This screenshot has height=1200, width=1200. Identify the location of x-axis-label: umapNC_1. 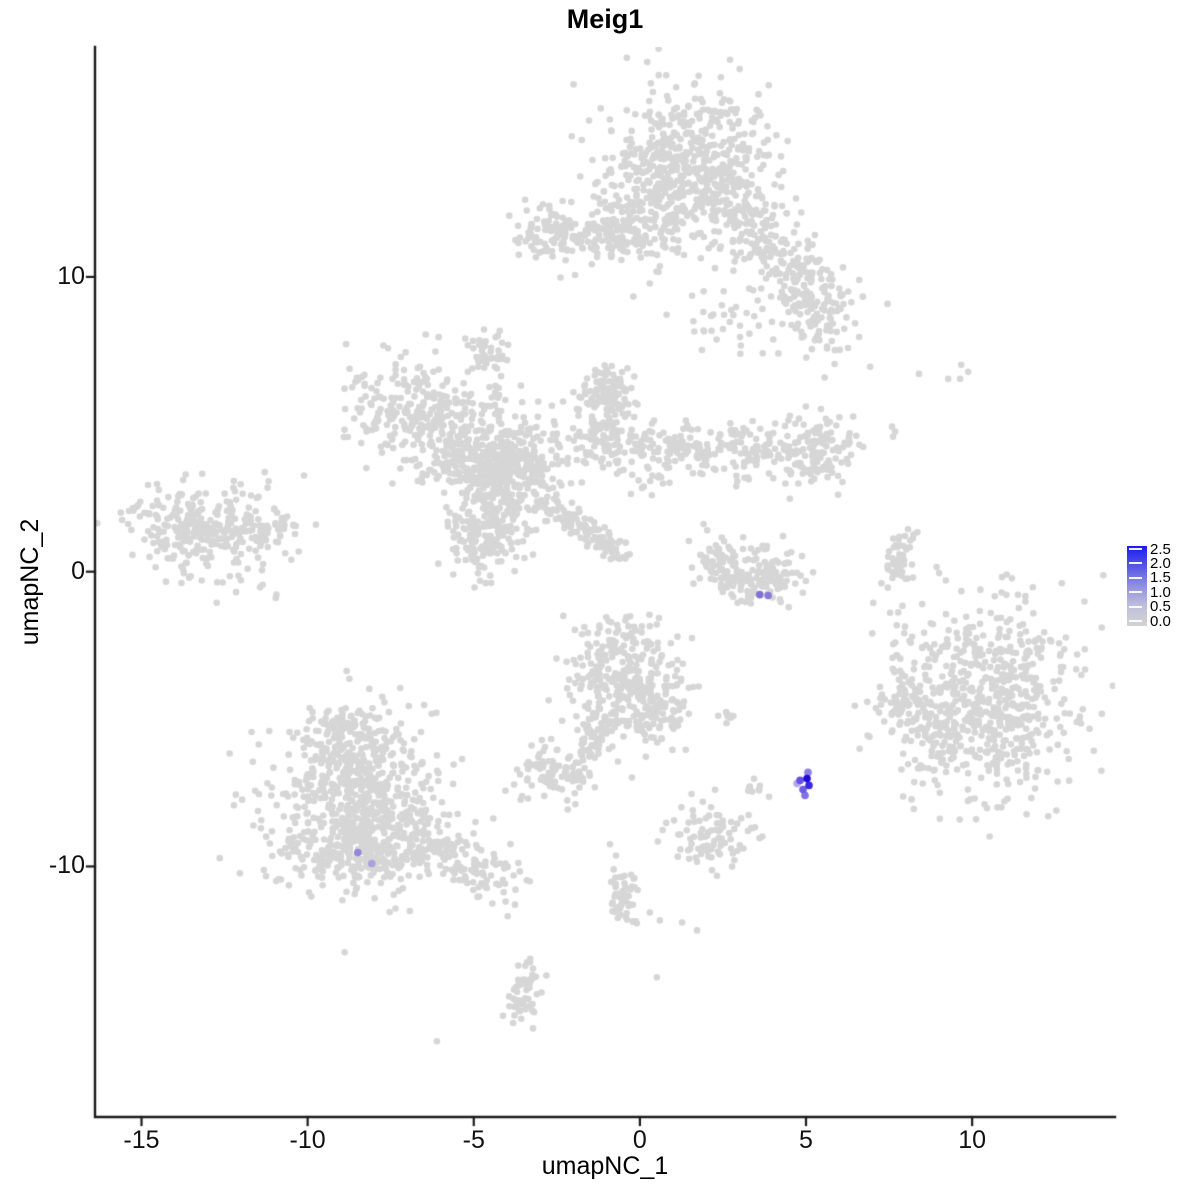
(605, 1166).